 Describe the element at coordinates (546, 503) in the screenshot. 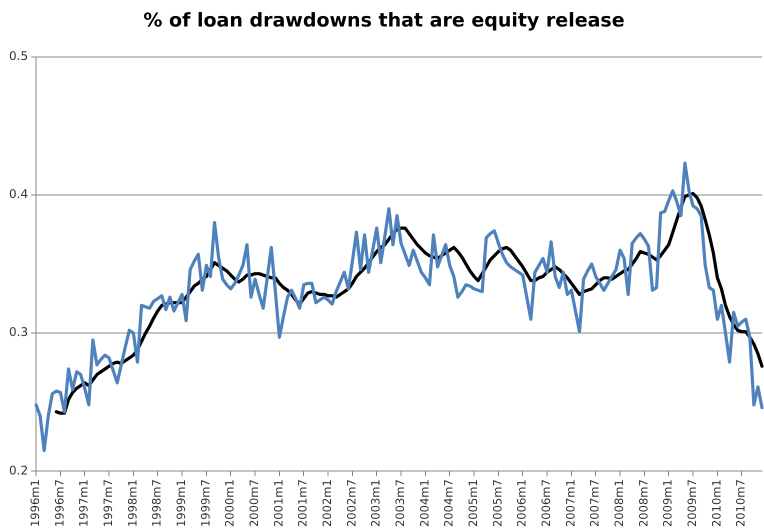

I see `x-tick-label: 2006m7` at that location.